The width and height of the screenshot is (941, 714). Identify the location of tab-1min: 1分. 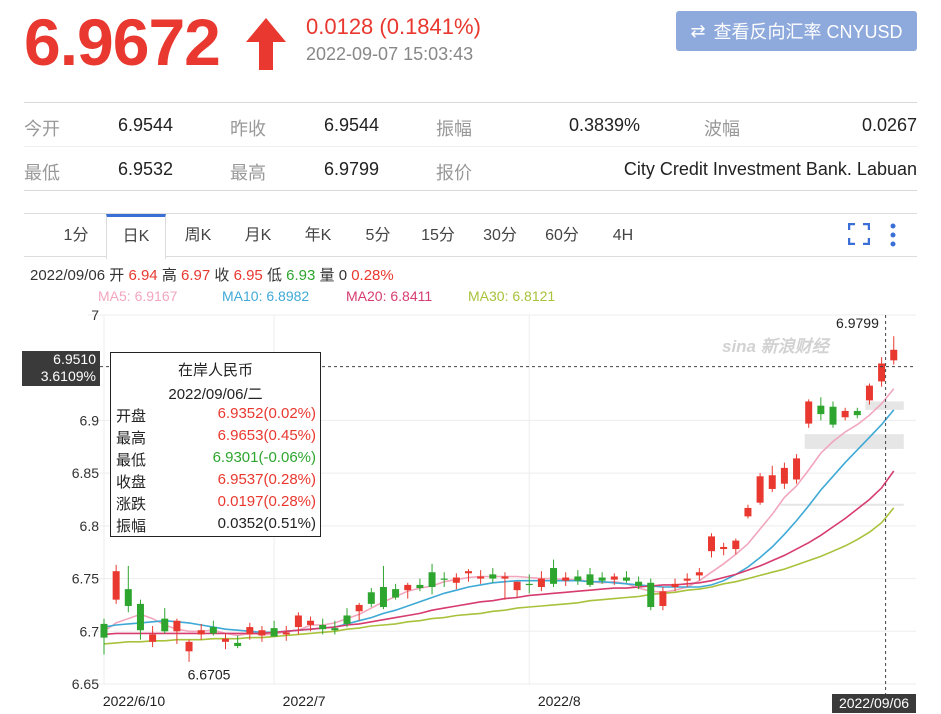
(76, 235).